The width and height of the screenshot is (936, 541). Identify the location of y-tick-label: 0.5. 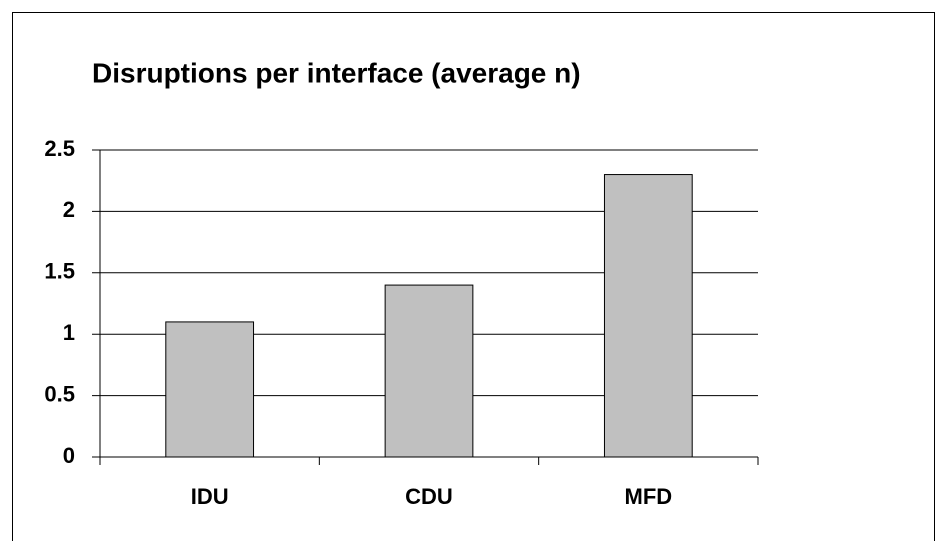
(59, 393).